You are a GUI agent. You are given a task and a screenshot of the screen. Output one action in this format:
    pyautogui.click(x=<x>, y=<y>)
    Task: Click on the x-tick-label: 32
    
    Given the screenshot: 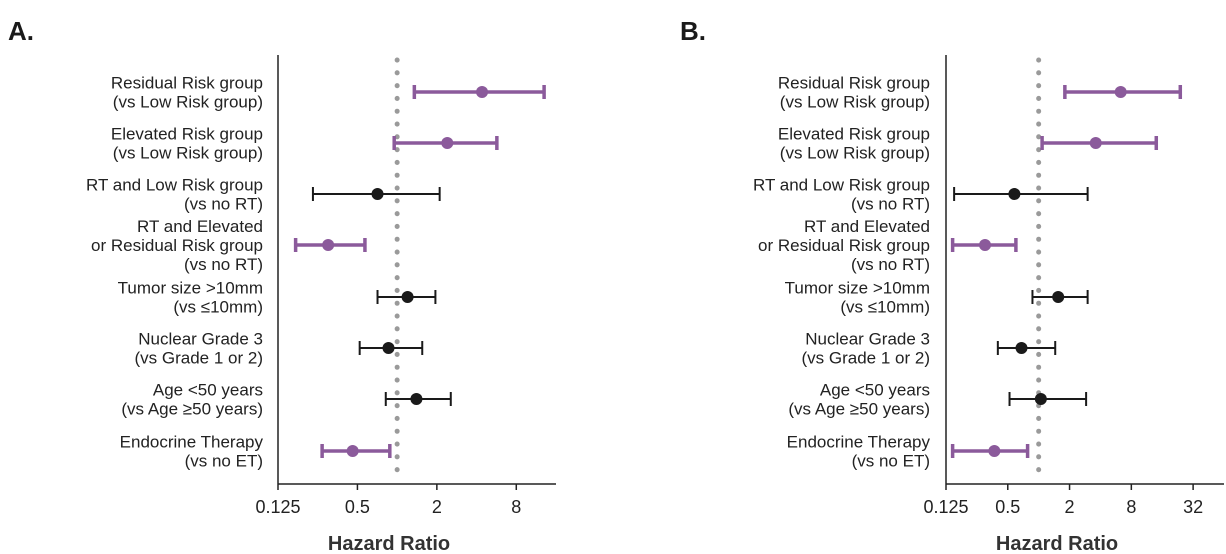 What is the action you would take?
    pyautogui.click(x=1193, y=507)
    